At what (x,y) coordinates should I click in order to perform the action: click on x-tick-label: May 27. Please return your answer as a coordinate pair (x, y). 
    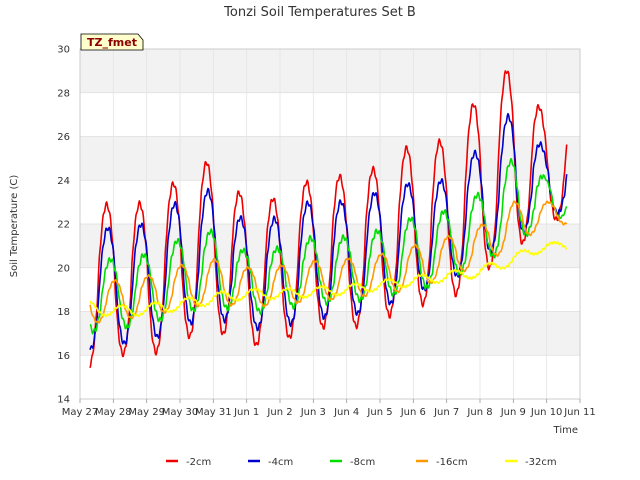
    Looking at the image, I should click on (80, 412).